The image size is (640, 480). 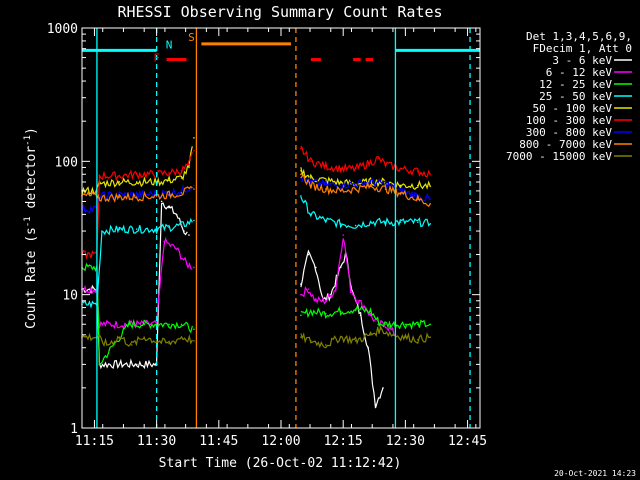 I want to click on y-tick-label-2: 100, so click(x=66, y=162).